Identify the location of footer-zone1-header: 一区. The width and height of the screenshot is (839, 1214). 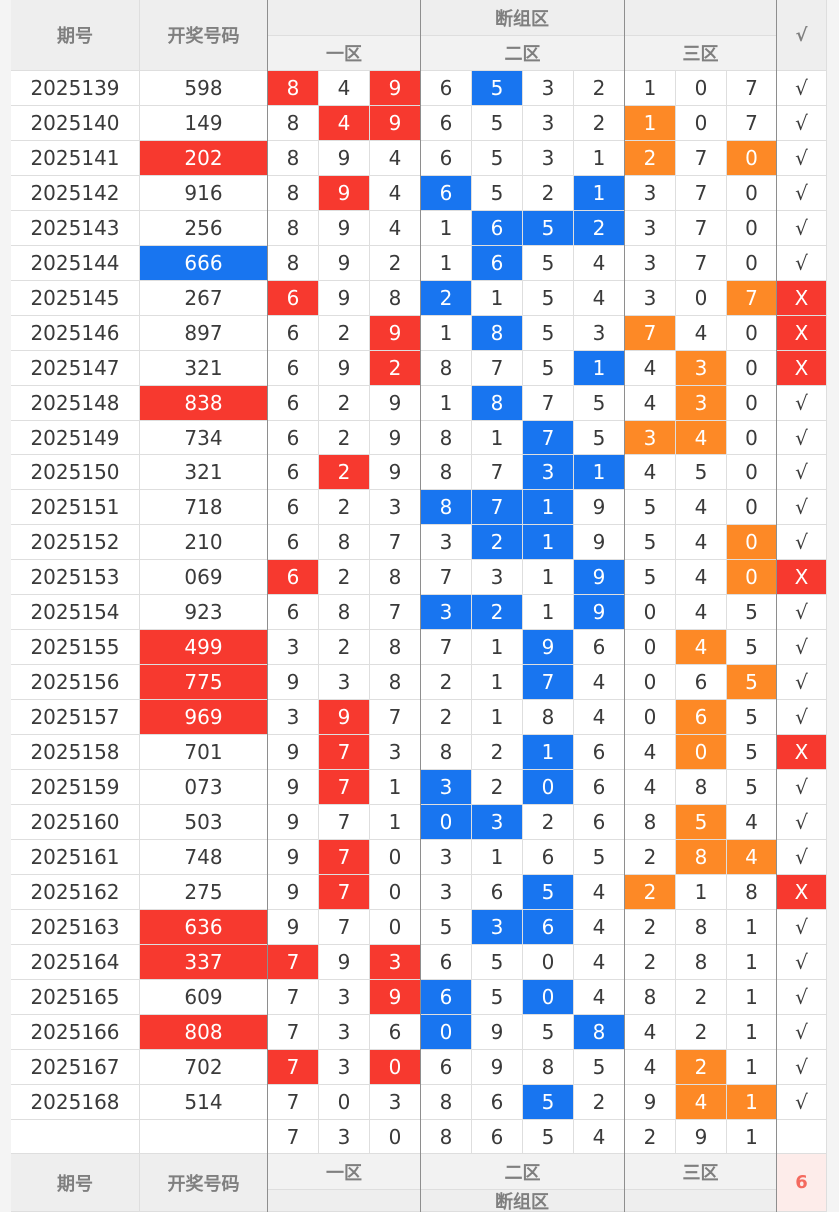
(344, 1172).